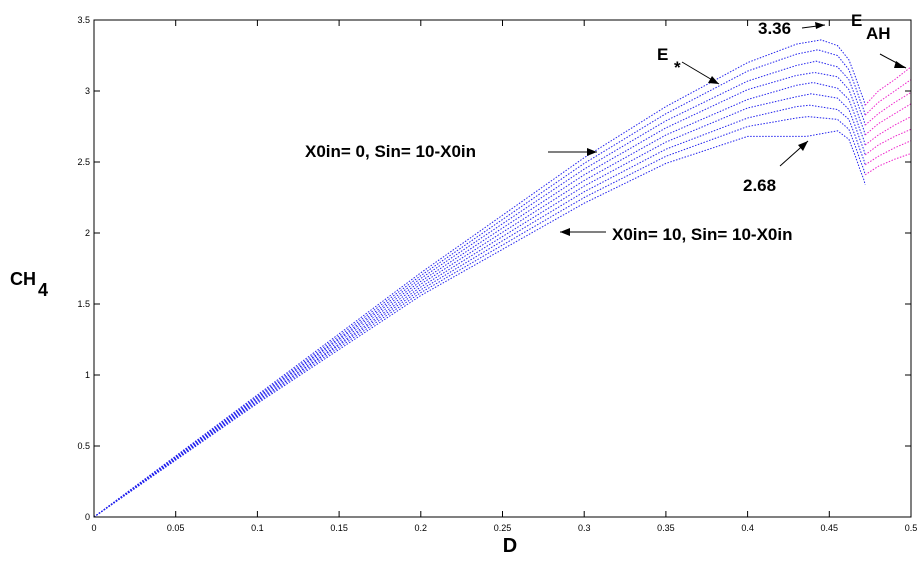 This screenshot has height=562, width=920. Describe the element at coordinates (702, 234) in the screenshot. I see `bottom-curve-label: X0in= 10, Sin= 10-X0in` at that location.